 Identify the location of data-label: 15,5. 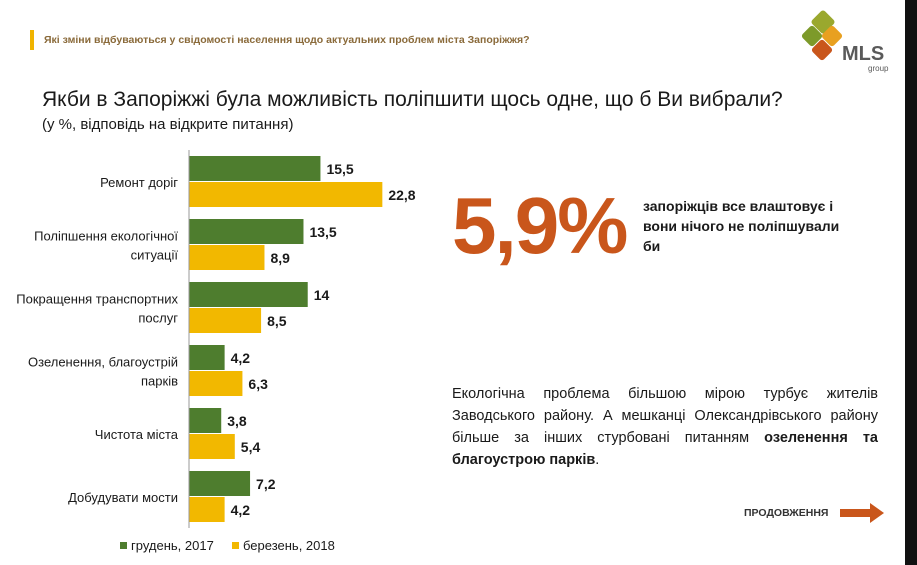
(339, 169).